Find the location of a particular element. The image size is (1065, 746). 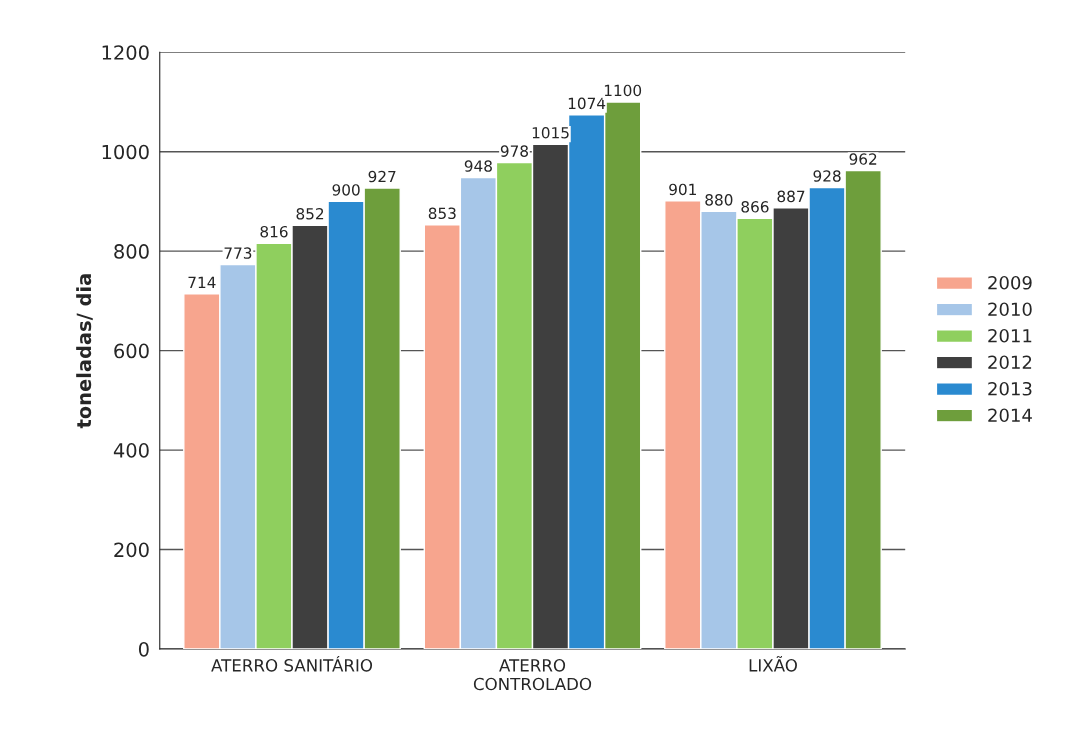

legend-label: 2013 is located at coordinates (1010, 388).